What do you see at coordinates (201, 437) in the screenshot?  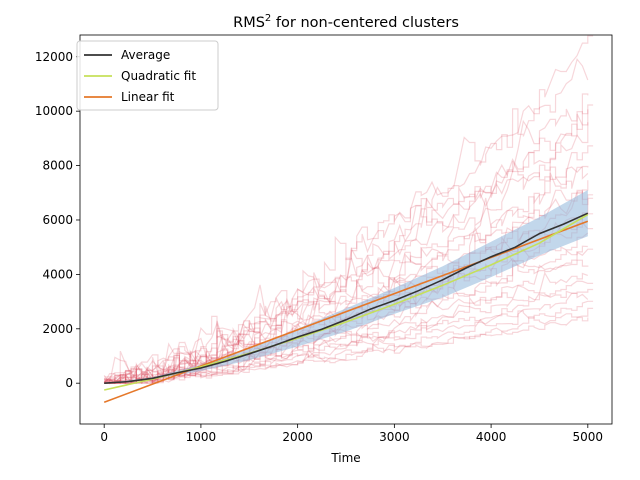 I see `x-tick-label: 1000` at bounding box center [201, 437].